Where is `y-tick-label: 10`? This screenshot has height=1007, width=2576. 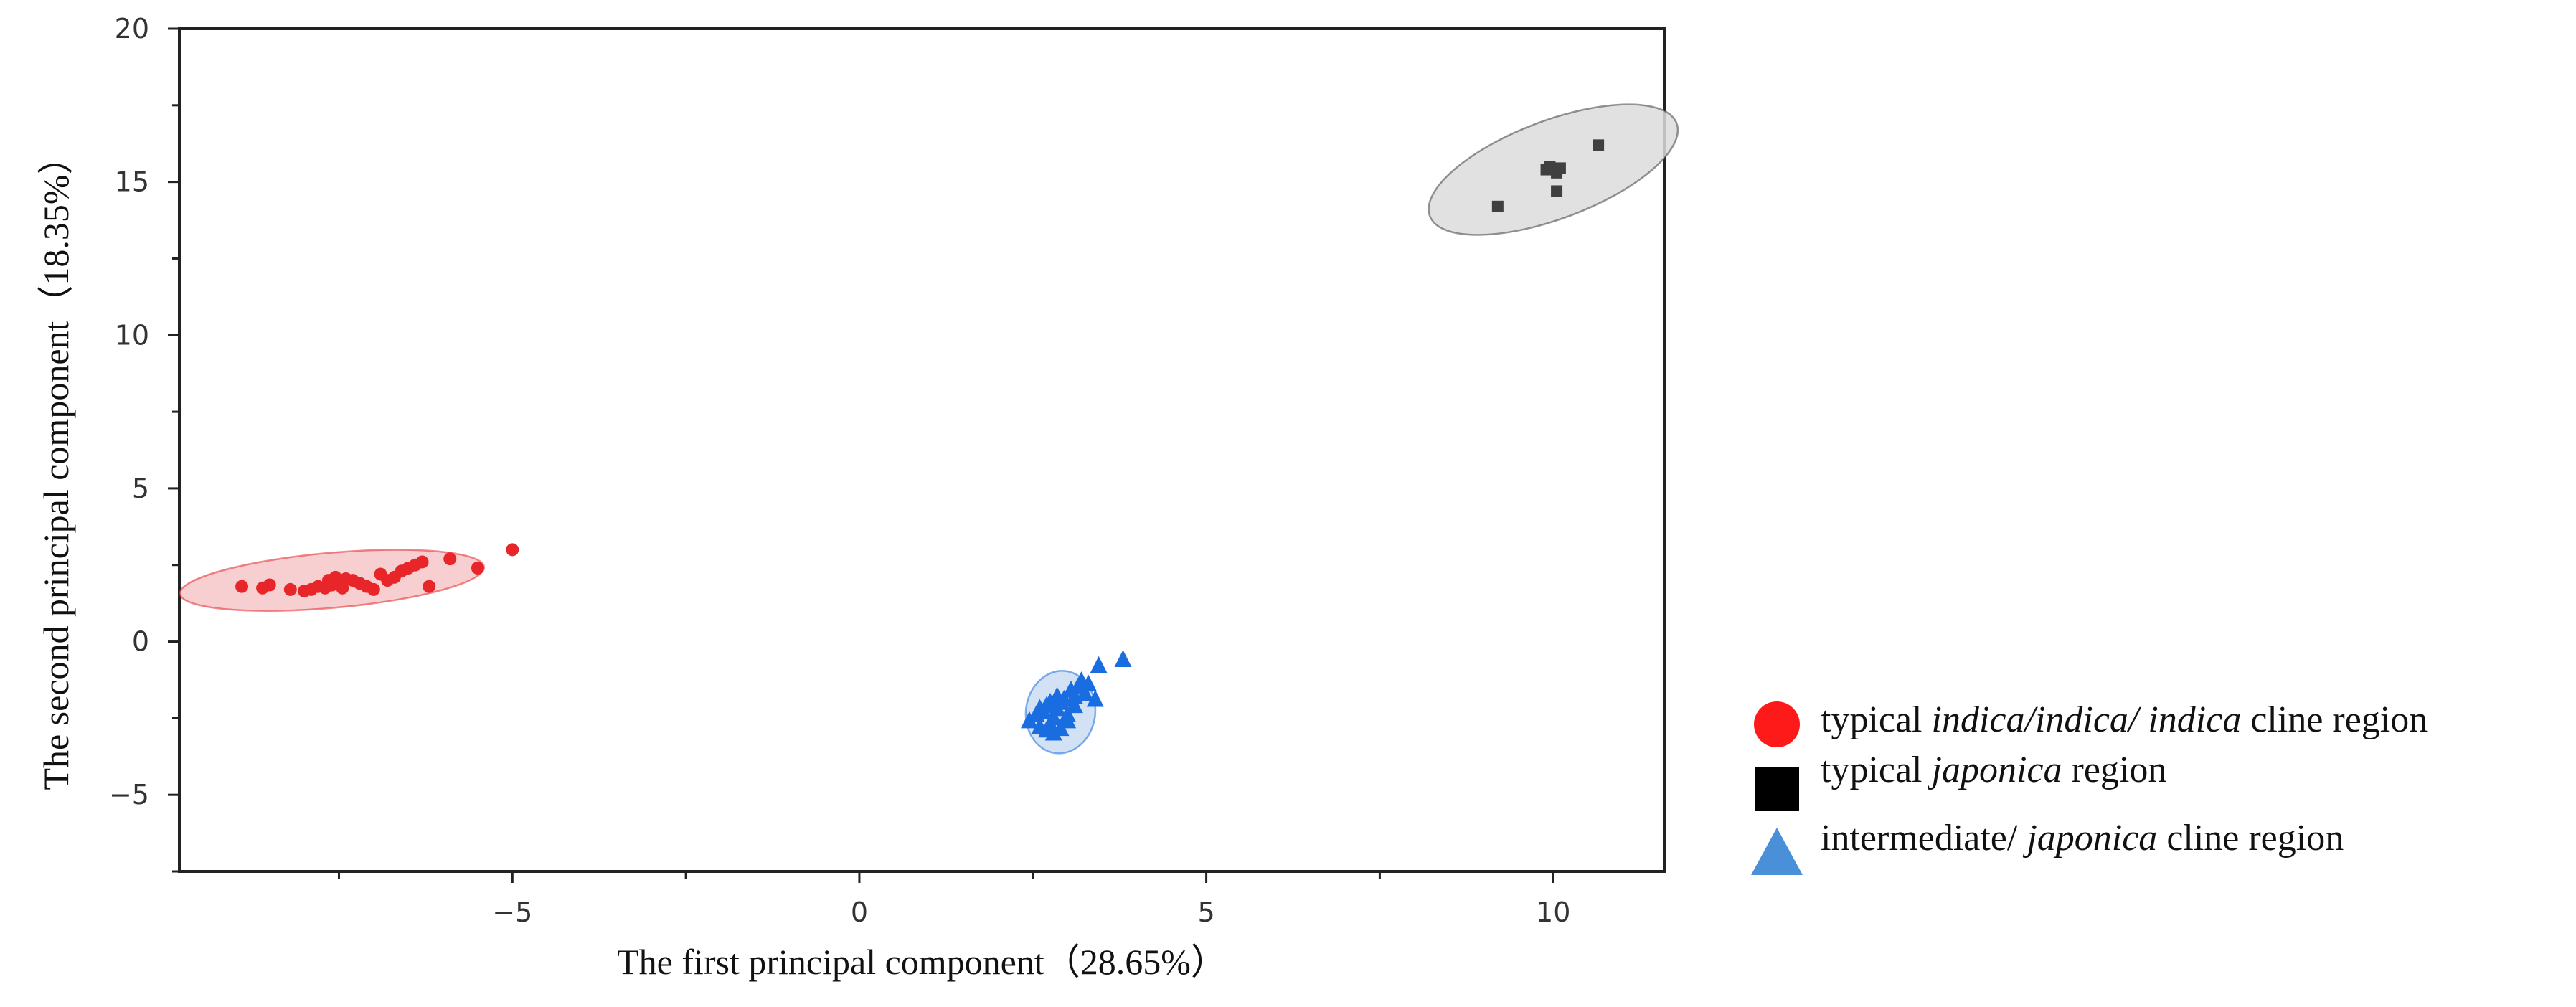 y-tick-label: 10 is located at coordinates (132, 335).